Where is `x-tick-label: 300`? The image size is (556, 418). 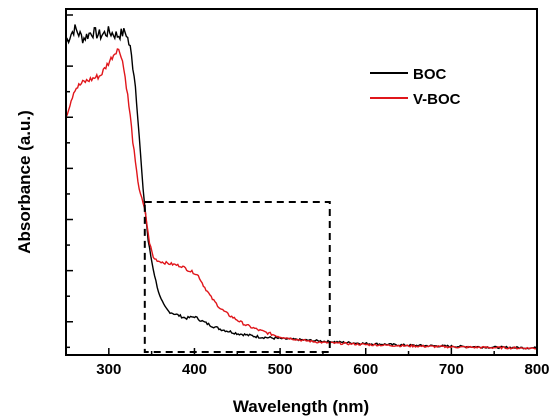
x-tick-label: 300 is located at coordinates (108, 369).